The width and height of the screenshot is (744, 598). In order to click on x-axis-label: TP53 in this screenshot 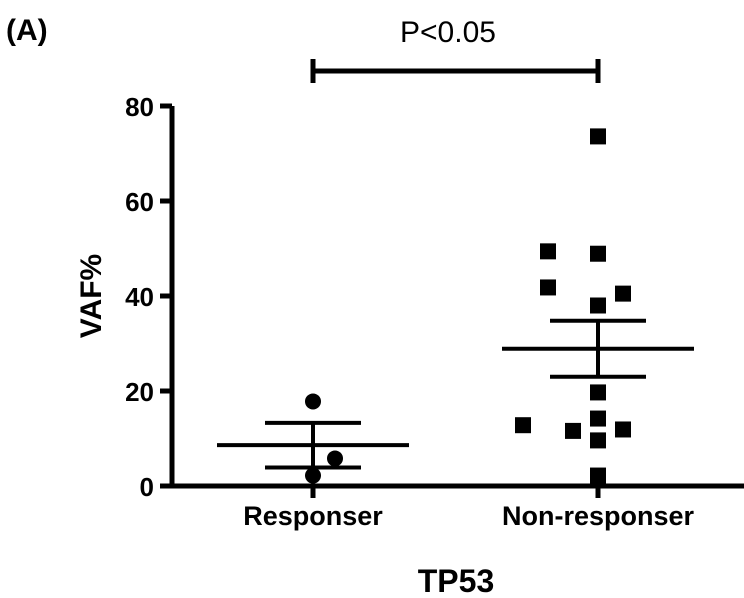, I will do `click(456, 580)`.